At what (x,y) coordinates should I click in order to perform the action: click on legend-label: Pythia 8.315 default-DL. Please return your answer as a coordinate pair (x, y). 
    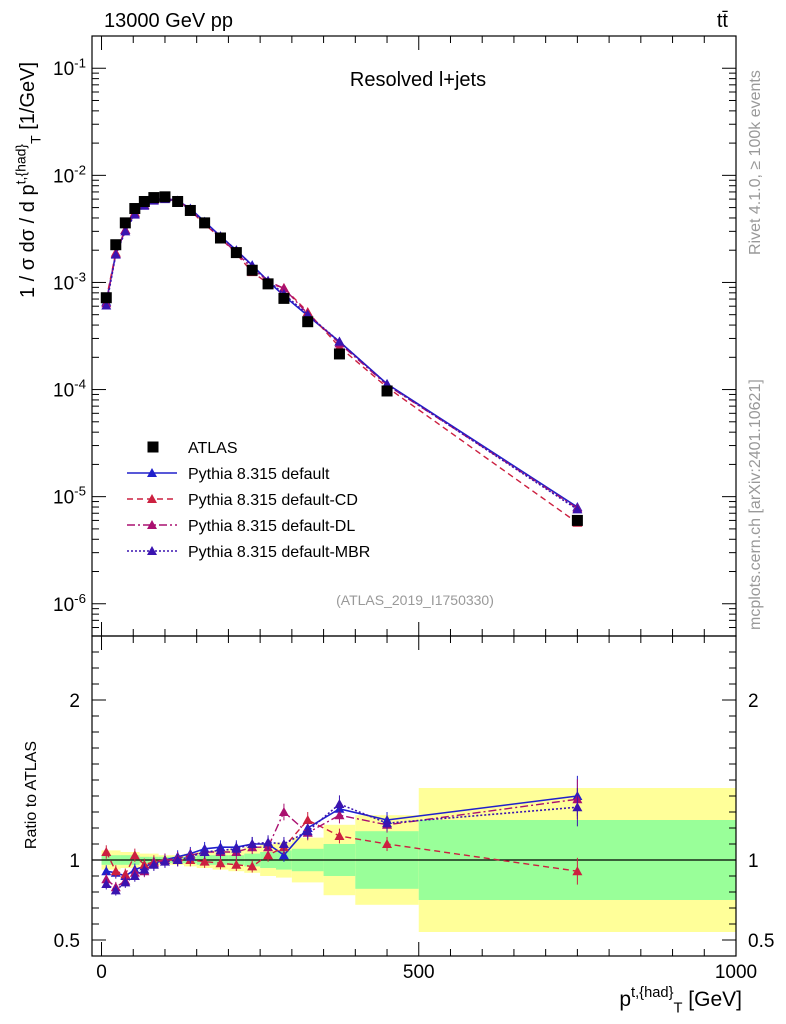
    Looking at the image, I should click on (271, 526).